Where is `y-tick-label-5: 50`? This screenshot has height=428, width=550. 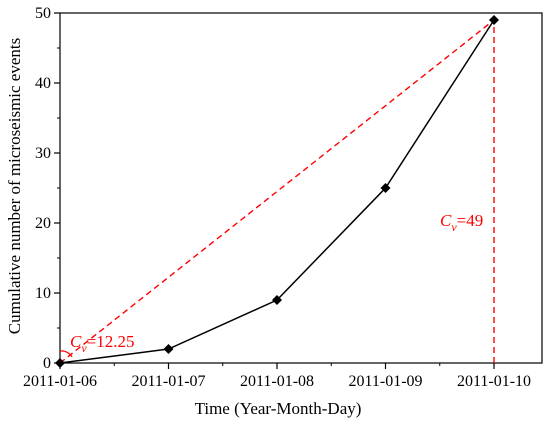 y-tick-label-5: 50 is located at coordinates (43, 13).